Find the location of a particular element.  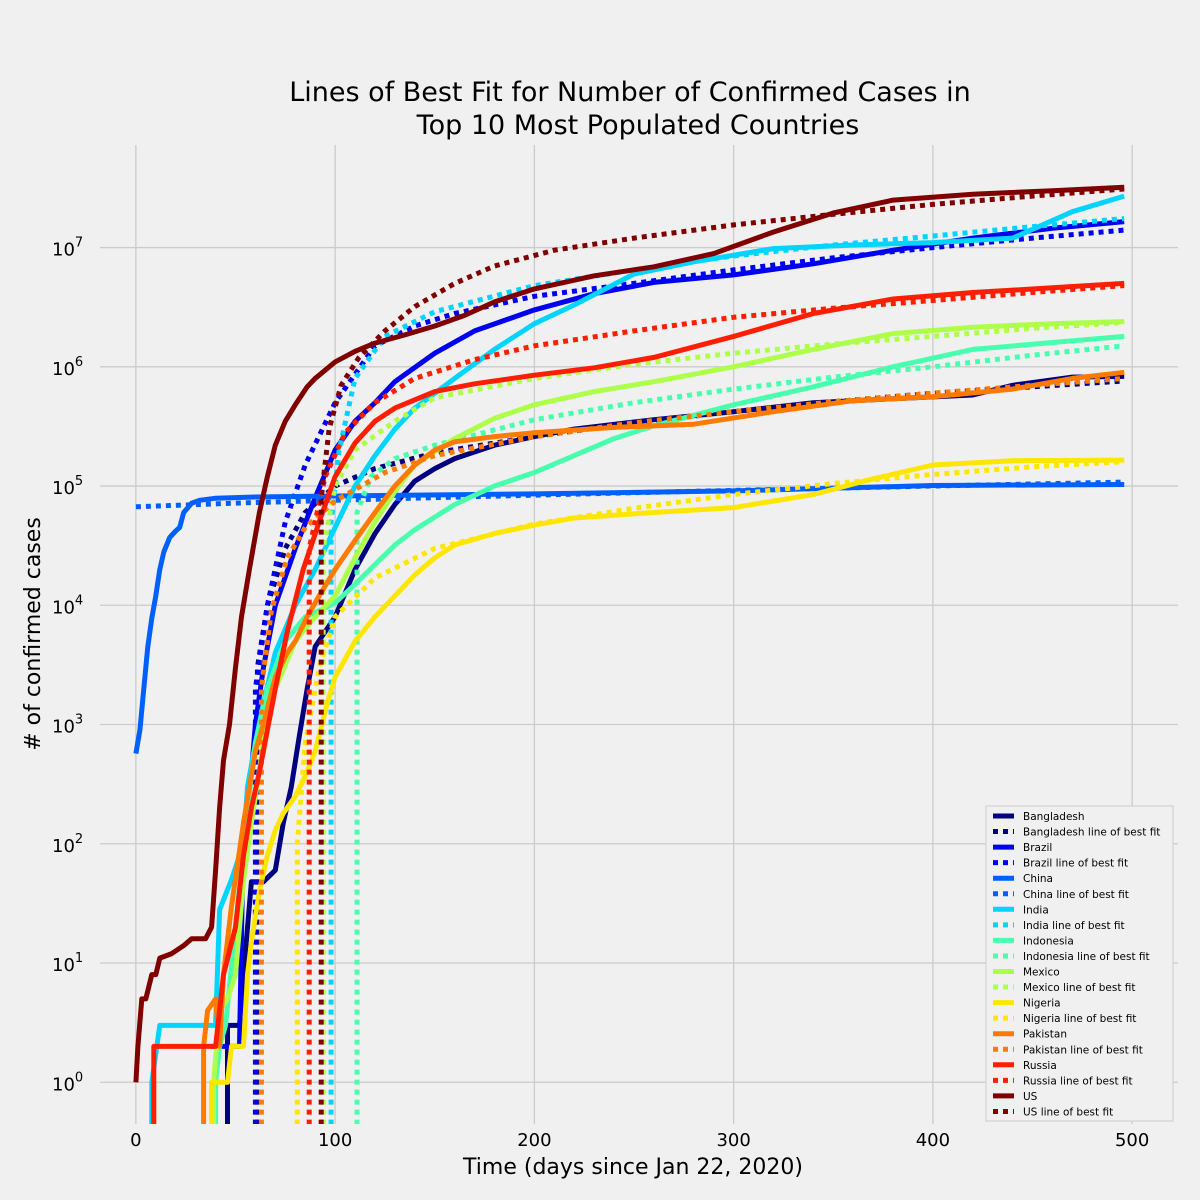

legend-label: Russia line of best fit is located at coordinates (1078, 1081).